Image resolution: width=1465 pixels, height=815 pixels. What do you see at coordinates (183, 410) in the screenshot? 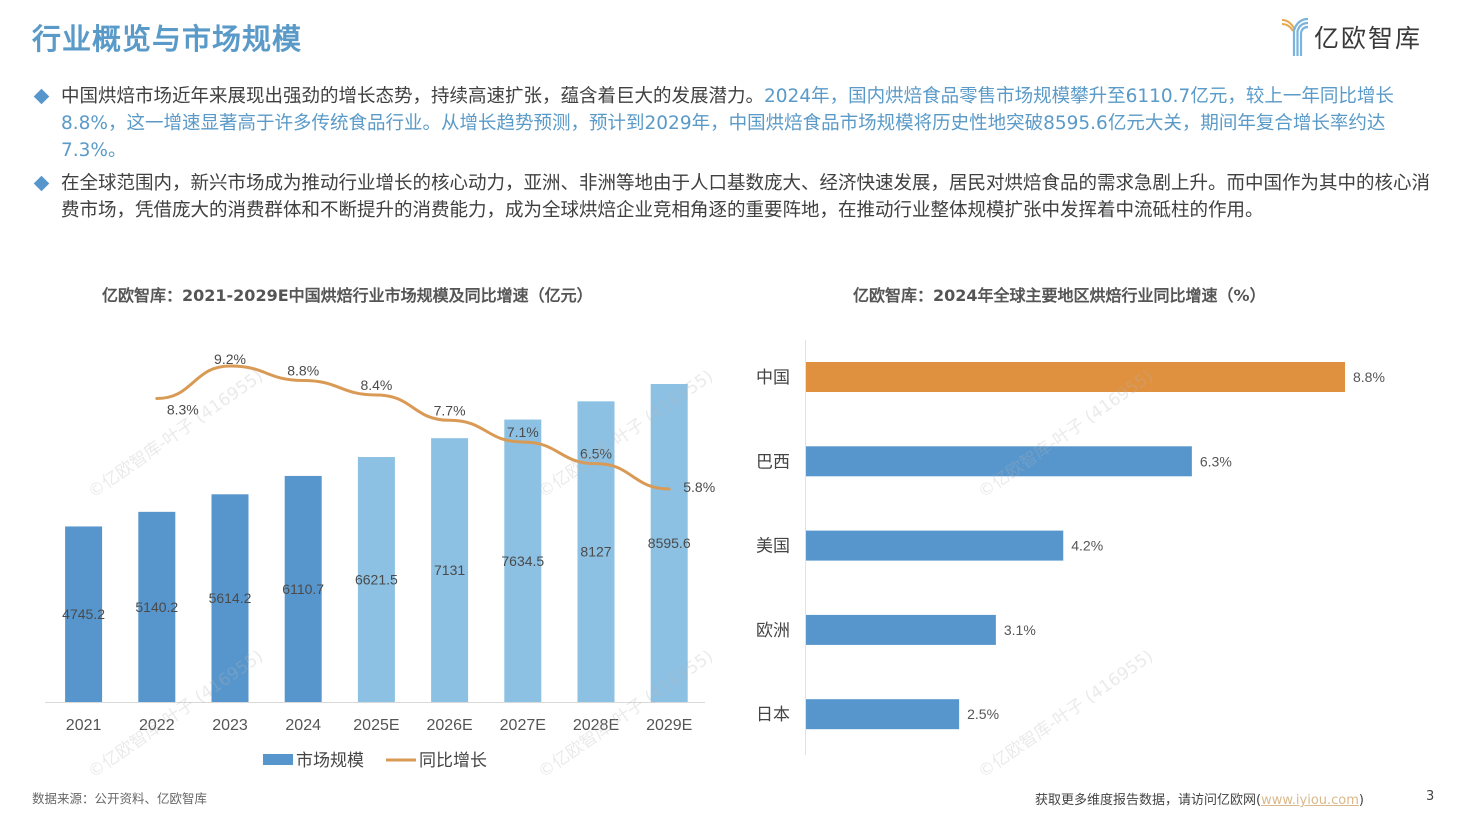
I see `growth-value-label: 8.3%` at bounding box center [183, 410].